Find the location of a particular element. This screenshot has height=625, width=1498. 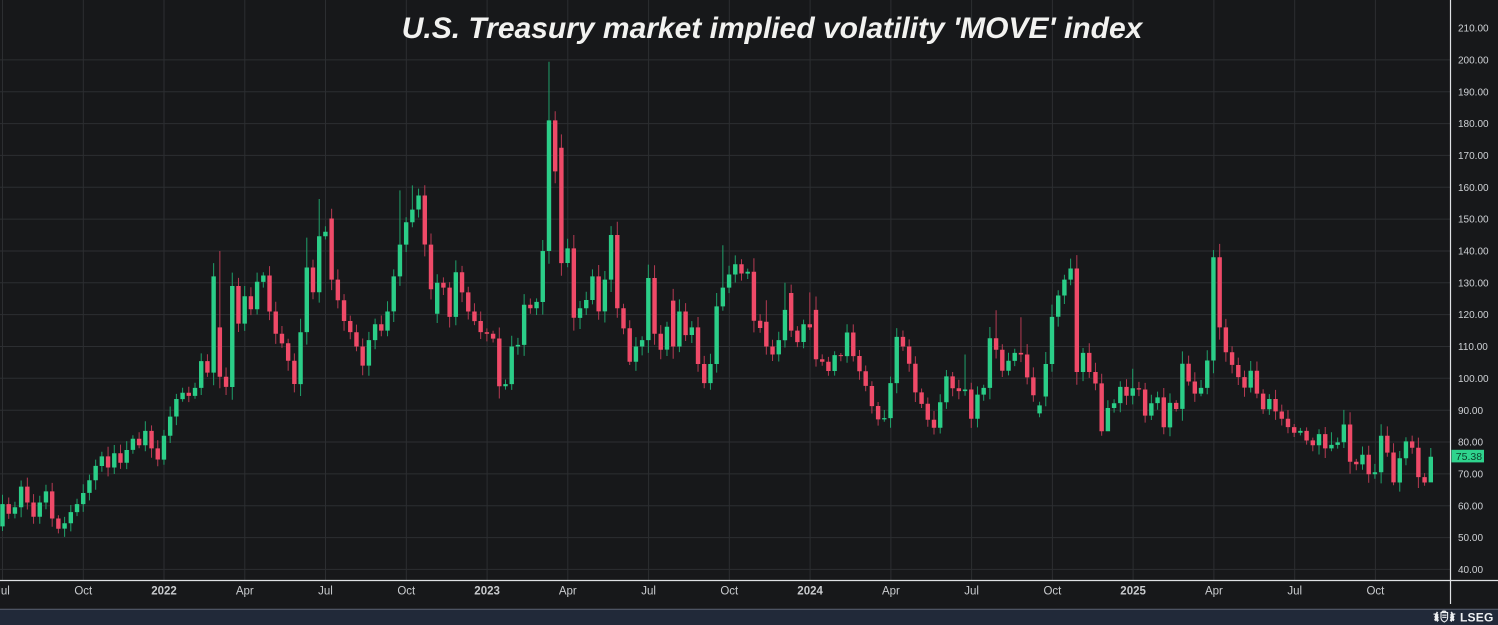

svg-text: 2025 is located at coordinates (1133, 592).